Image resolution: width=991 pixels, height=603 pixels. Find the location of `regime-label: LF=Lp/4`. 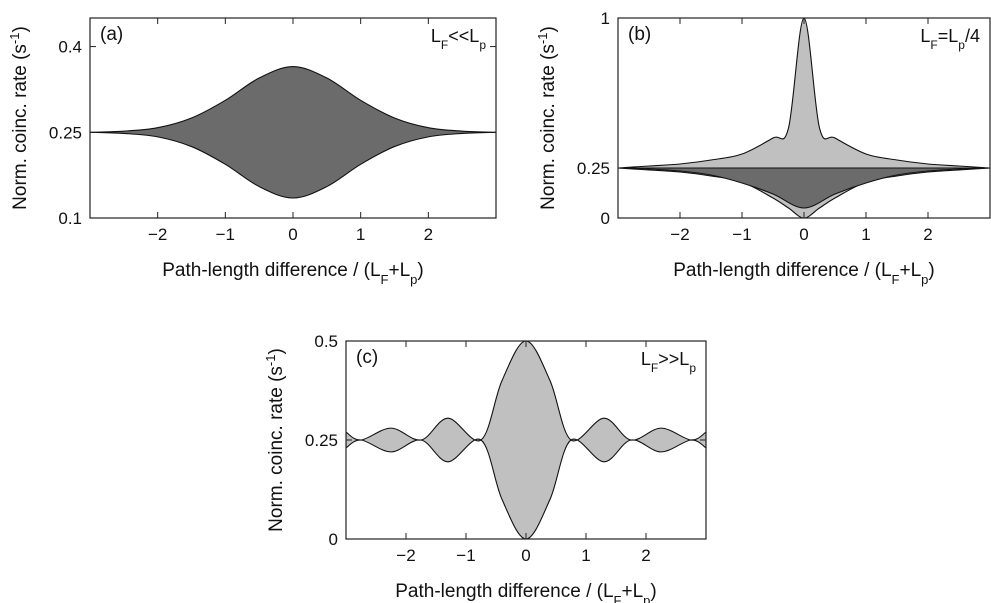

regime-label: LF=Lp/4 is located at coordinates (950, 39).